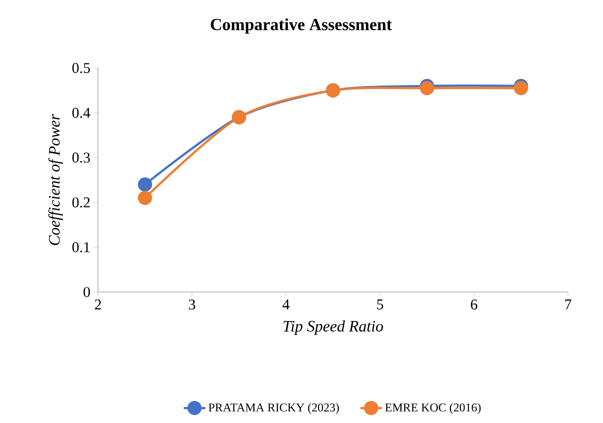 This screenshot has height=423, width=603. Describe the element at coordinates (301, 26) in the screenshot. I see `chart-title: Comparative Assessment` at that location.